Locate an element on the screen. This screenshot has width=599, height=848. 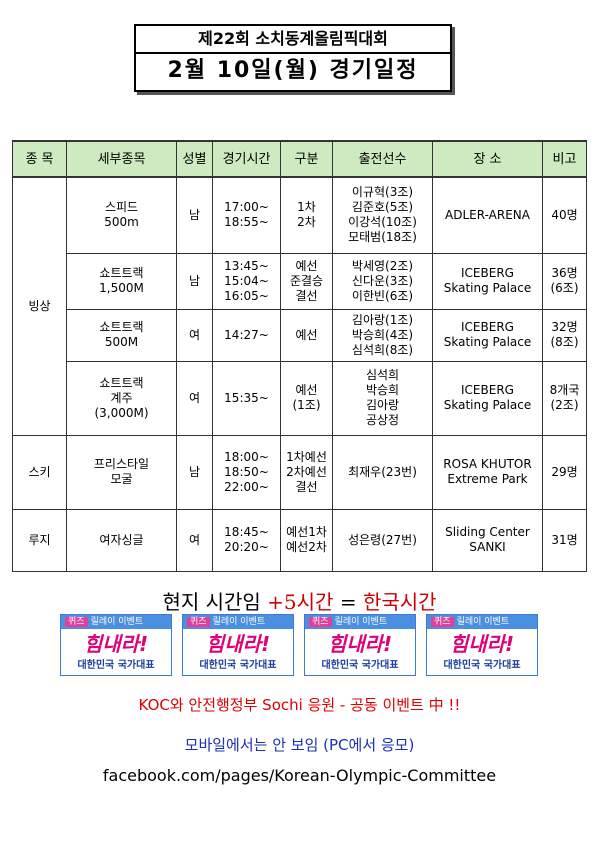
cell-line: 박승희 is located at coordinates (382, 390).